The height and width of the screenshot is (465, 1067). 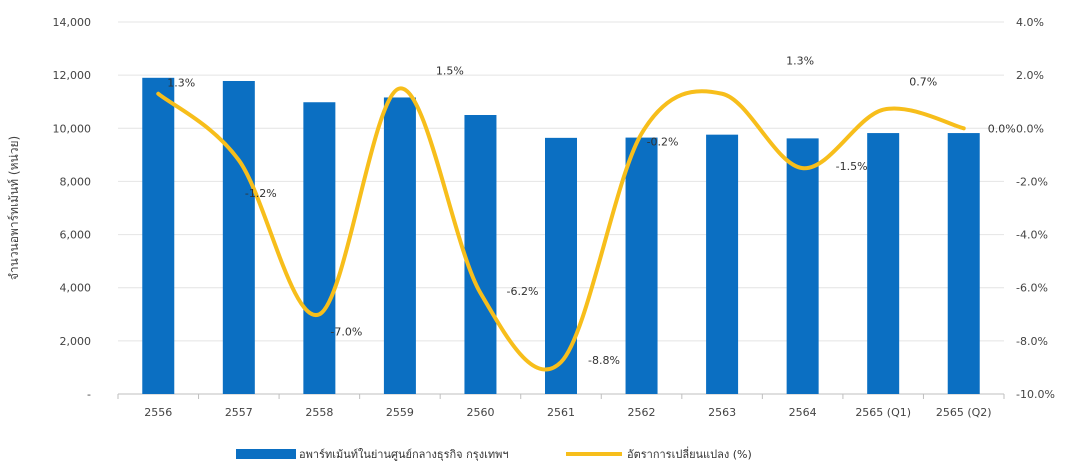 I want to click on y-right-tick-label: -4.0%, so click(x=1032, y=235).